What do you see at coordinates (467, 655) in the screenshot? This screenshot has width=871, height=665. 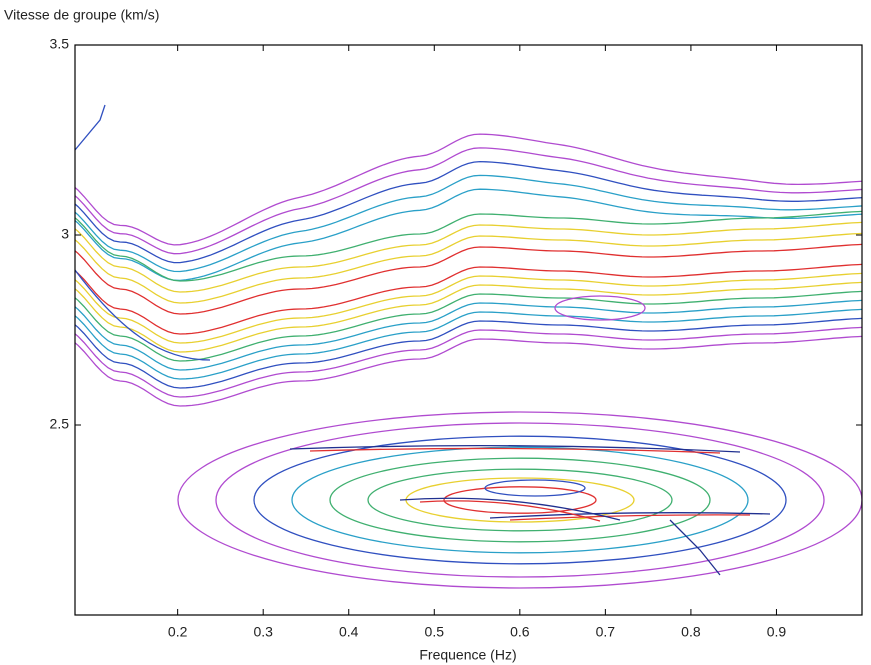 I see `x-axis-label: Frequence (Hz)` at bounding box center [467, 655].